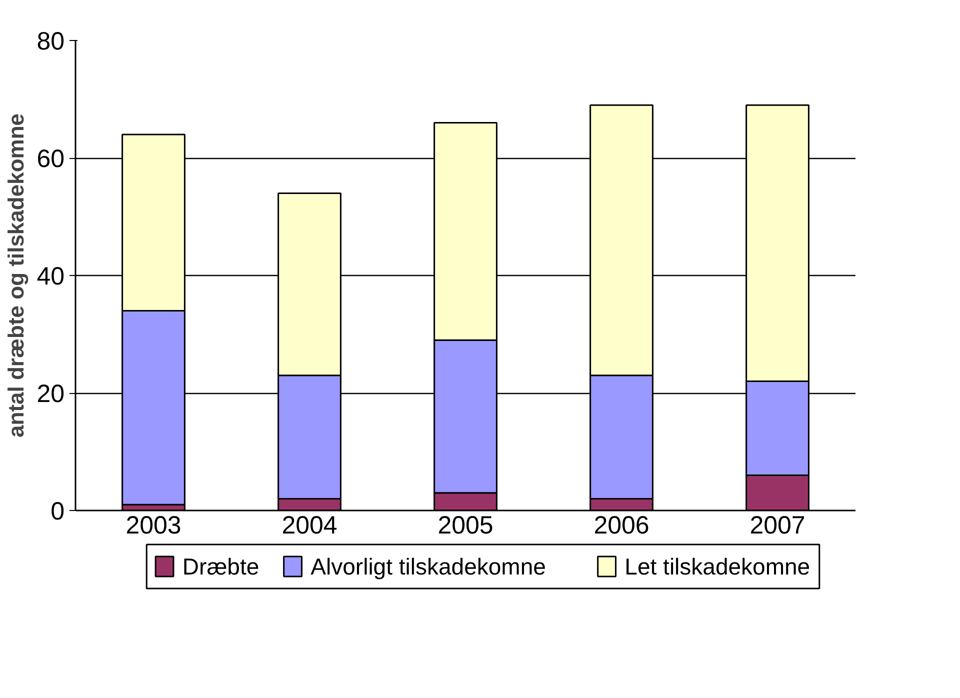 This screenshot has width=960, height=698. What do you see at coordinates (428, 567) in the screenshot?
I see `legend-label: Alvorligt tilskadekomne` at bounding box center [428, 567].